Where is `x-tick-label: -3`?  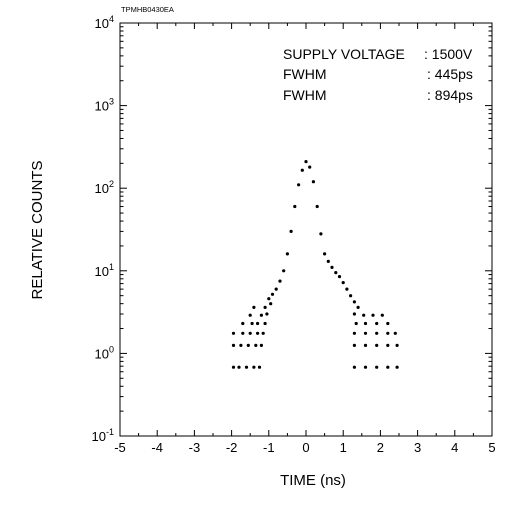
x-tick-label: -3 is located at coordinates (195, 447).